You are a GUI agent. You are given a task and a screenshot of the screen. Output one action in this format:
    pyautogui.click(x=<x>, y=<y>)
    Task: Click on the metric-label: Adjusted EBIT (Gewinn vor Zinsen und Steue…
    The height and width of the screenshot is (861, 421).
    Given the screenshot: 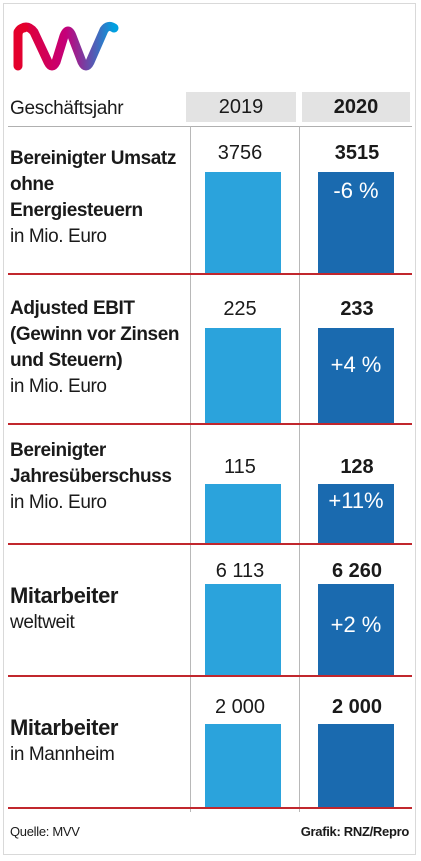 What is the action you would take?
    pyautogui.click(x=100, y=348)
    